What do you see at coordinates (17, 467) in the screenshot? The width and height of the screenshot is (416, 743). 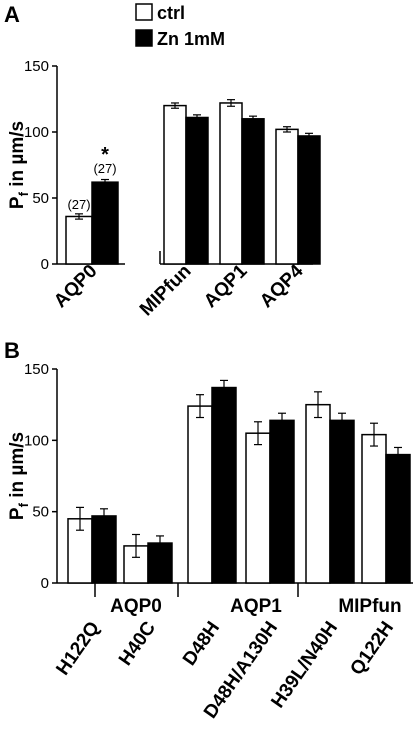 I see `b-y-label-rest: in µm/s` at bounding box center [17, 467].